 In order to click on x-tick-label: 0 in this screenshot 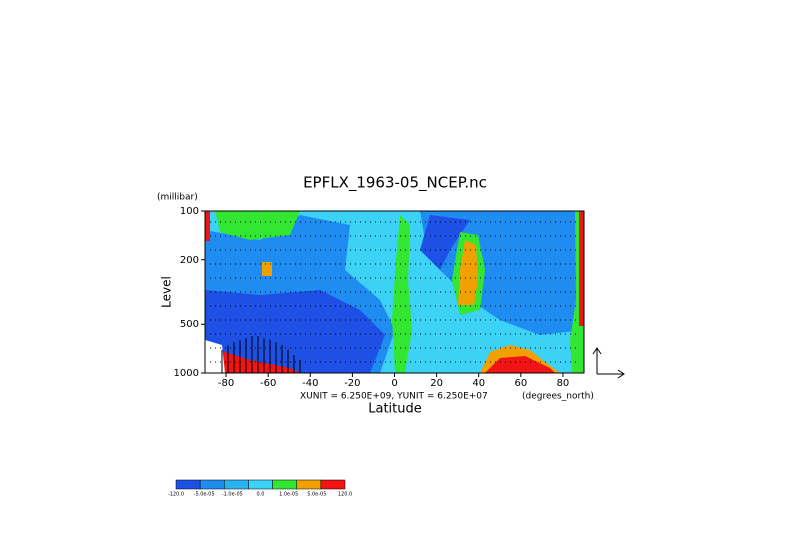, I will do `click(394, 383)`.